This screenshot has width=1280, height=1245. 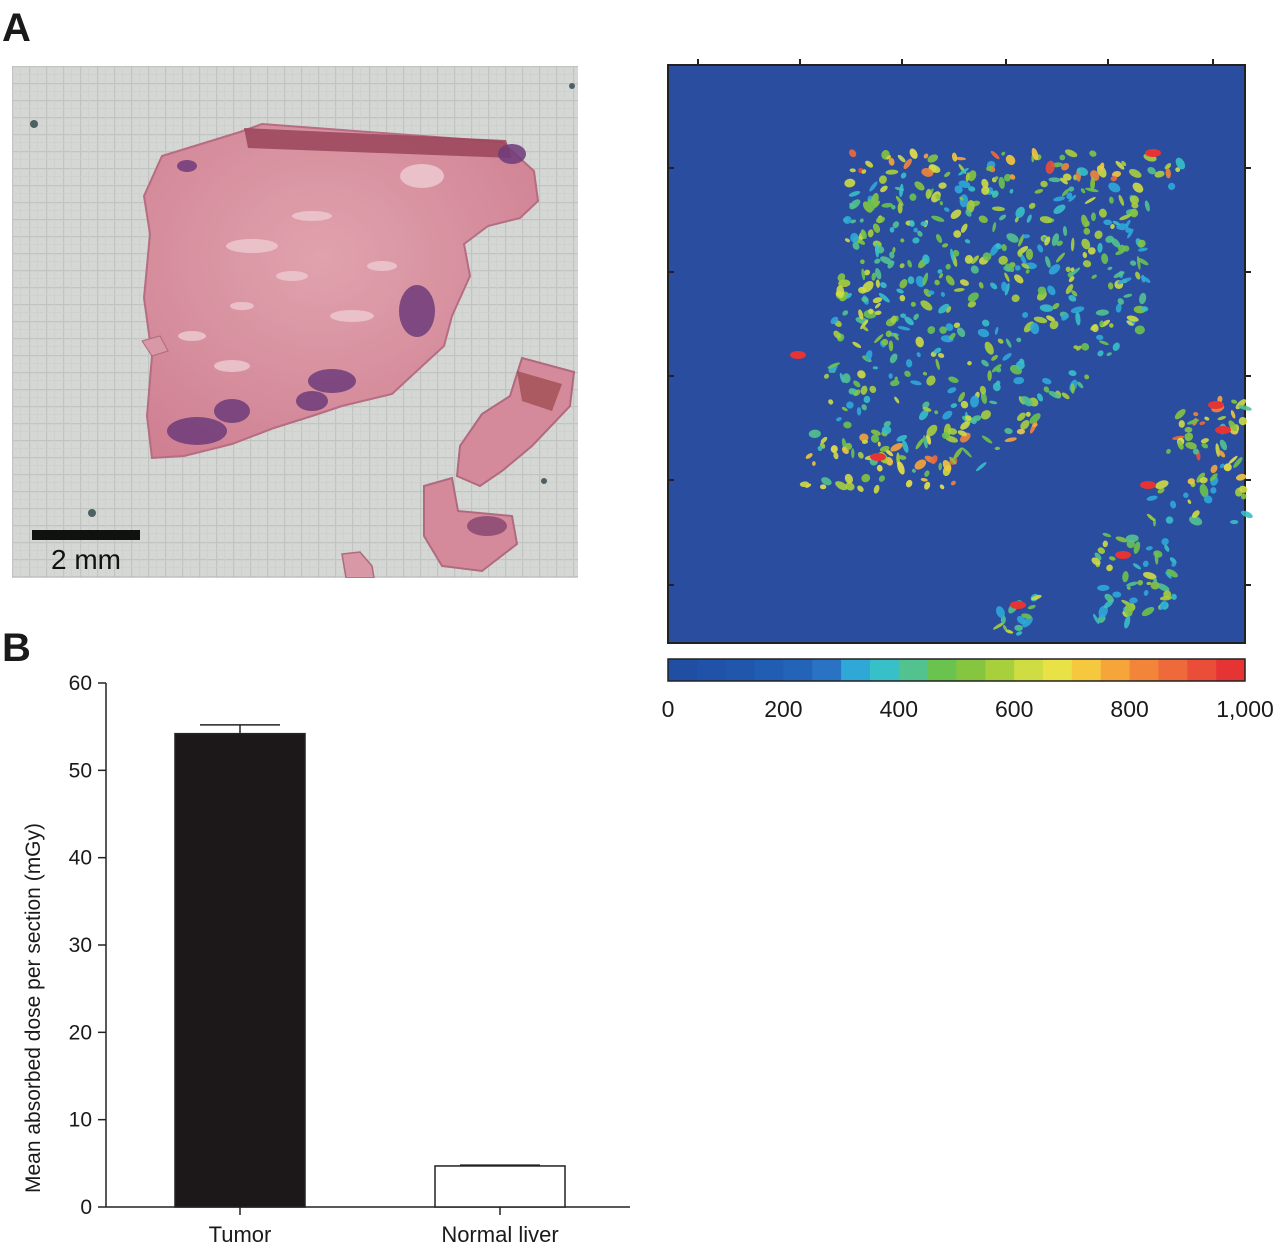 What do you see at coordinates (798, 355) in the screenshot?
I see `dose-hotspot-high` at bounding box center [798, 355].